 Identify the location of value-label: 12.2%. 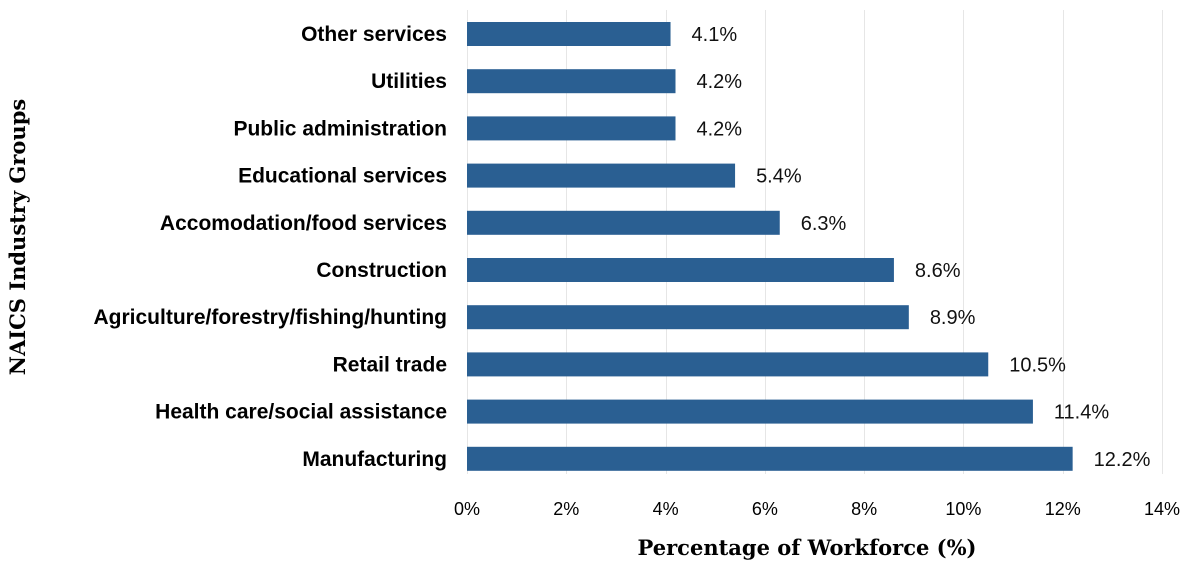
(1122, 460).